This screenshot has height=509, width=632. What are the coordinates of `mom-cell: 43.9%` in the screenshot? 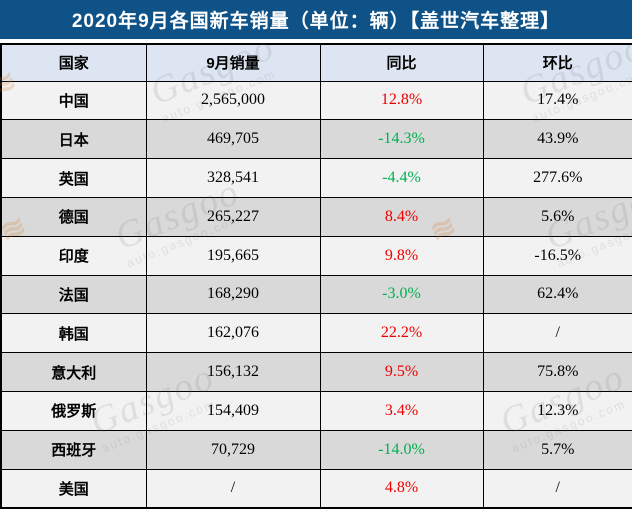 It's located at (557, 139).